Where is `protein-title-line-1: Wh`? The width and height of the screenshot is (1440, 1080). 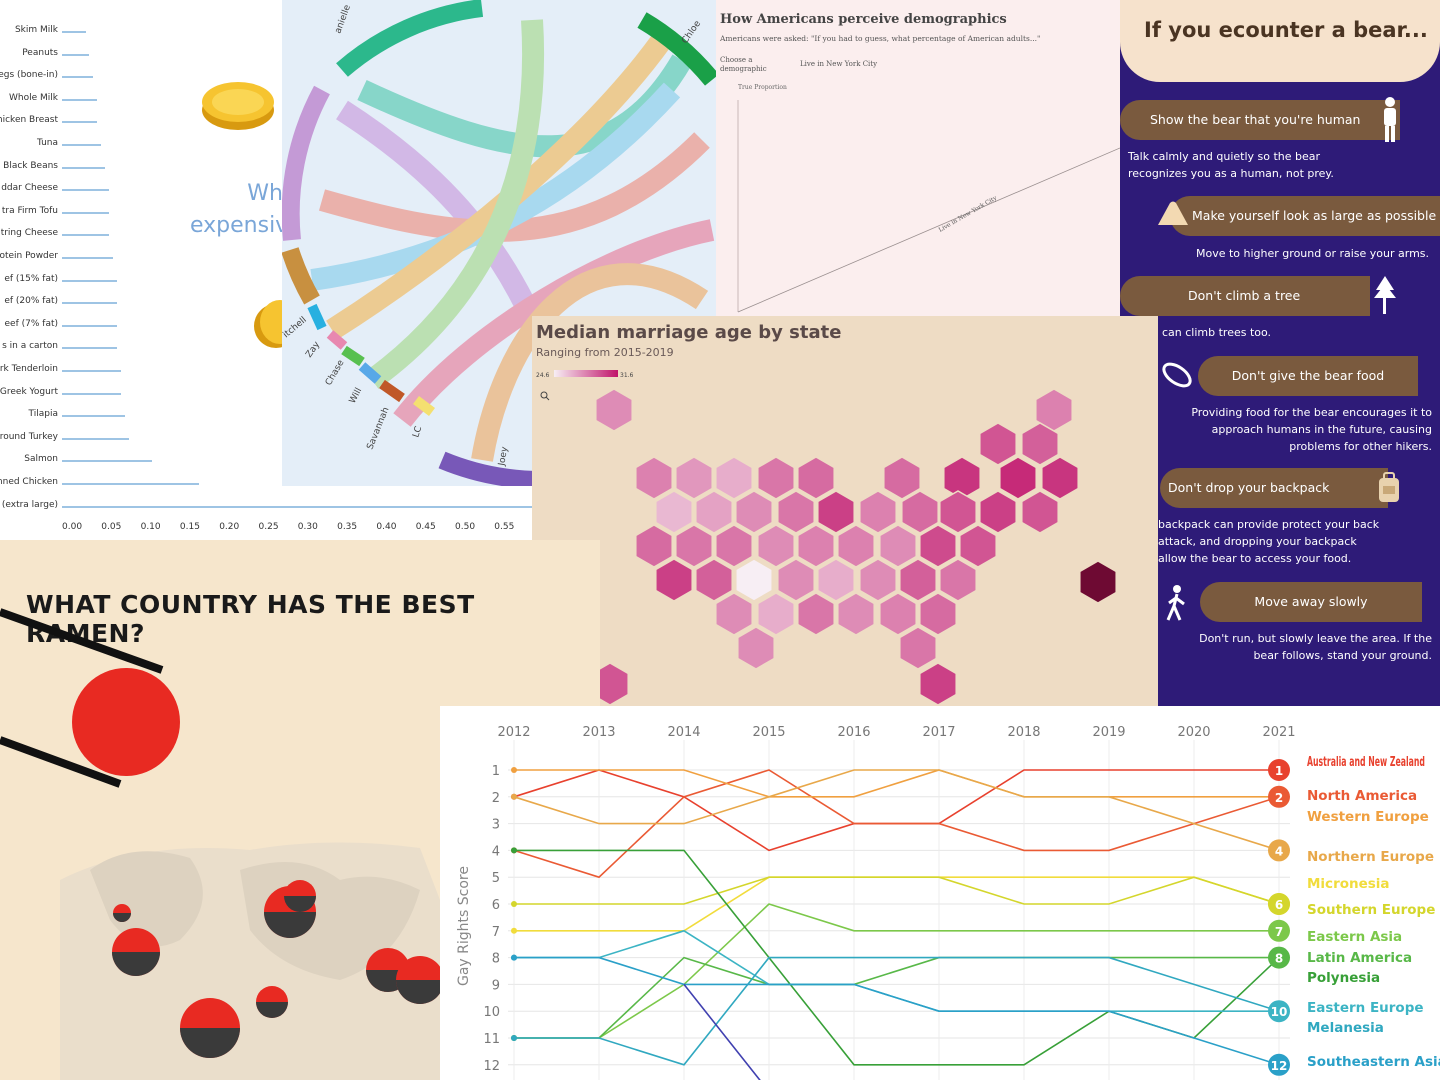
protein-title-line-1: Wh is located at coordinates (265, 193).